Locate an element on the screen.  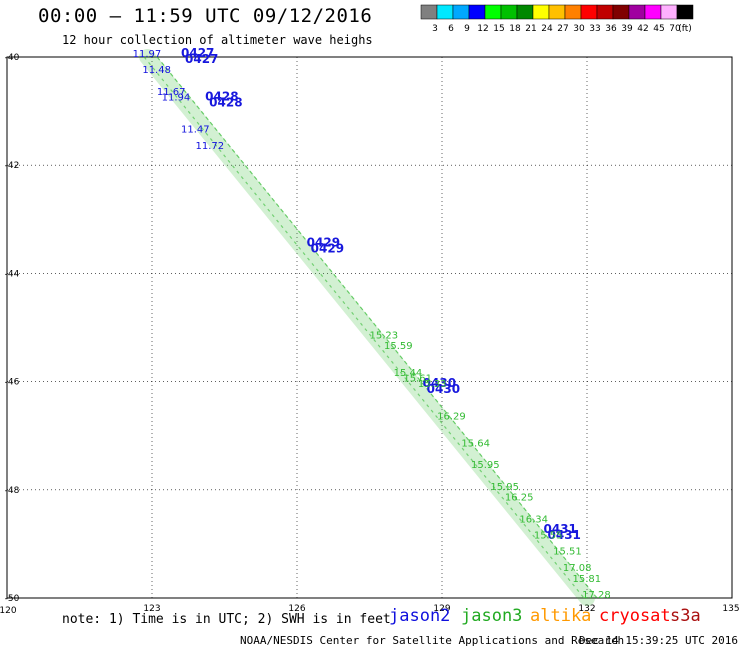
jason3-swh-label: 15.51 is located at coordinates (567, 552).